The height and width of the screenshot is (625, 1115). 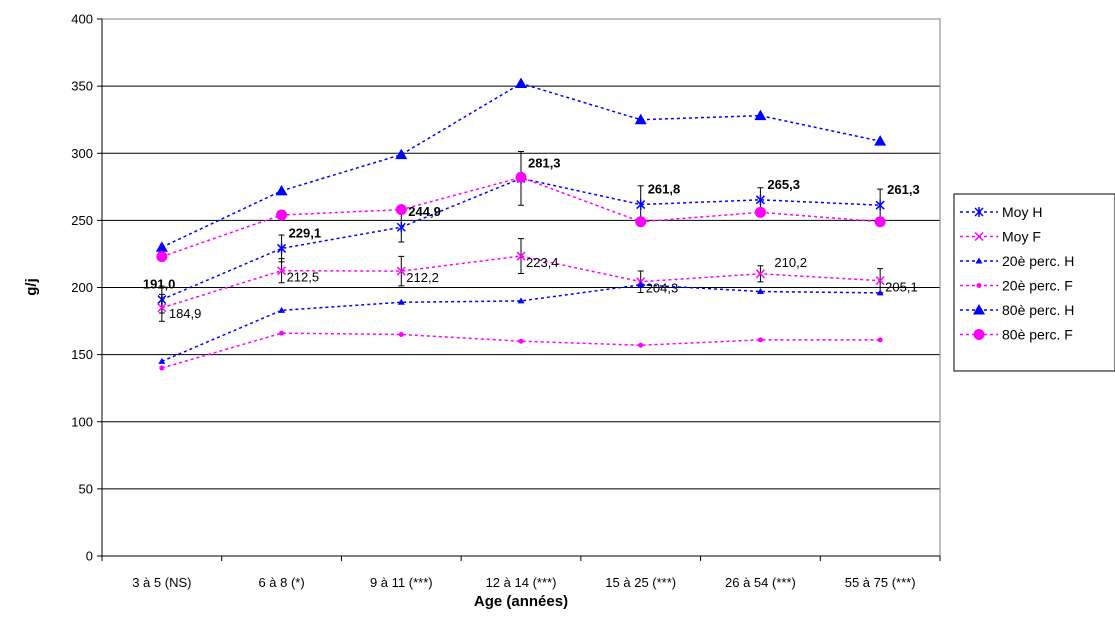 I want to click on data-label: 281,3, so click(x=544, y=162).